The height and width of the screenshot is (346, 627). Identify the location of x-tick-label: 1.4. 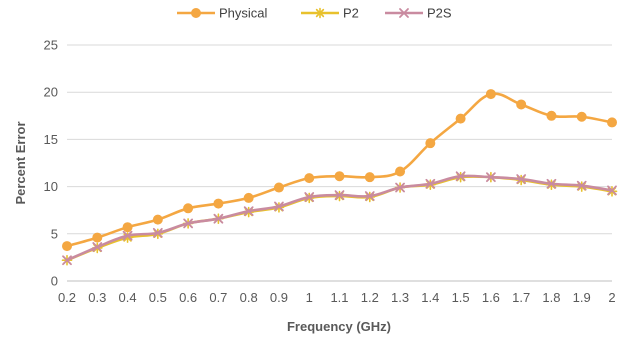
(430, 297).